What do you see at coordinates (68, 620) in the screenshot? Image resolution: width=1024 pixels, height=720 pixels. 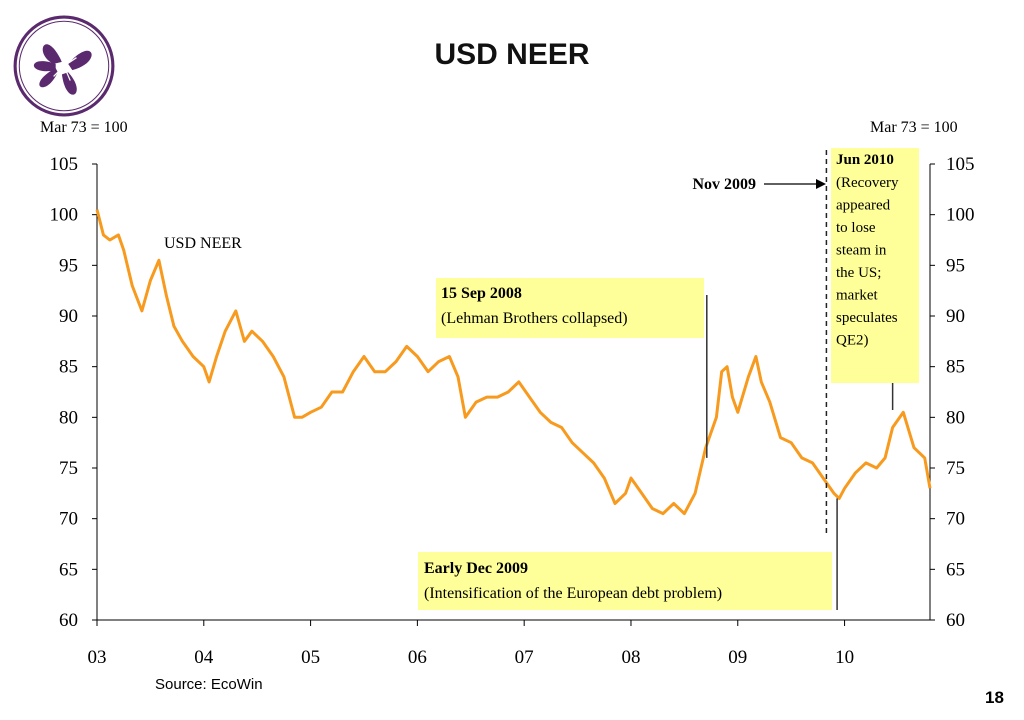 I see `y-tick-label-left: 60` at bounding box center [68, 620].